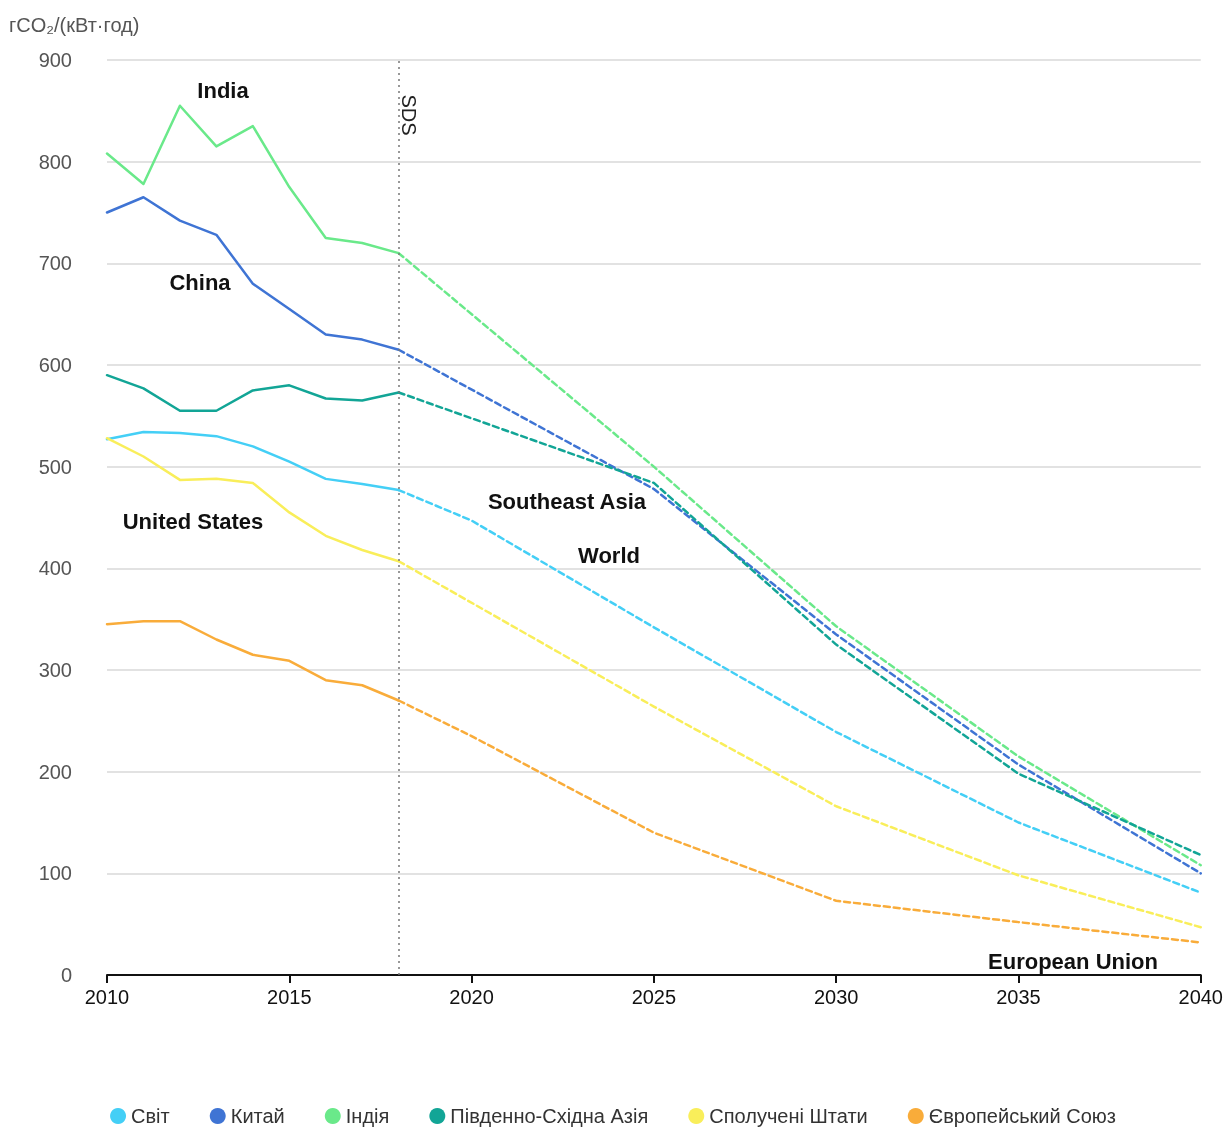 This screenshot has width=1226, height=1131. I want to click on y-tick-label: 600, so click(55, 365).